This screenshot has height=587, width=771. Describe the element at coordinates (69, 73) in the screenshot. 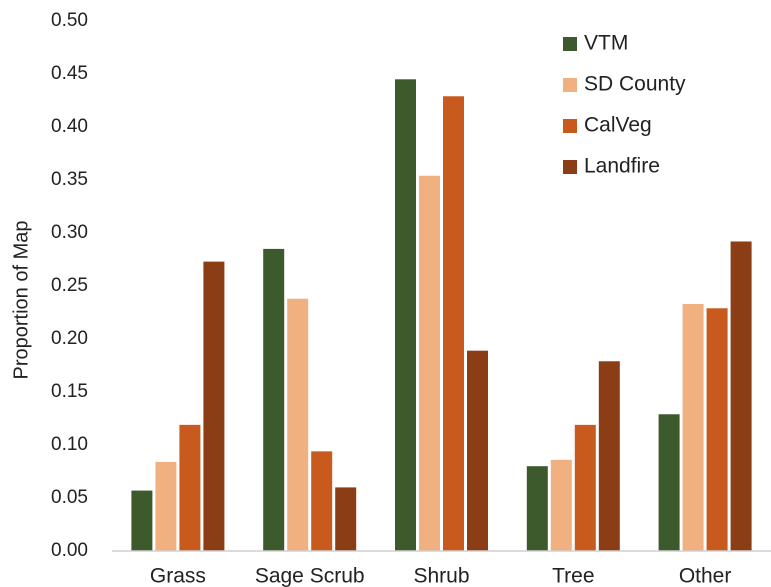

I see `y-tick-label: 0.45` at that location.